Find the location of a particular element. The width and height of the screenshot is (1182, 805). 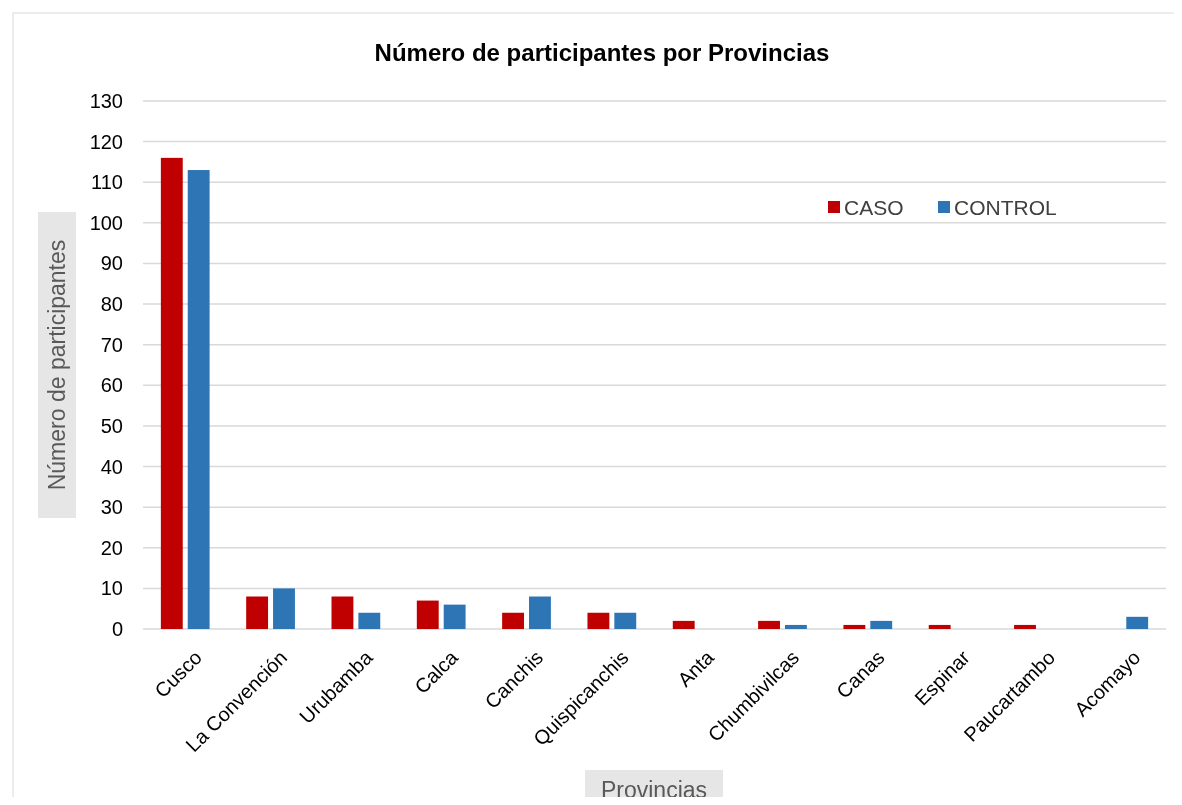

y-tick-label: 100 is located at coordinates (106, 222).